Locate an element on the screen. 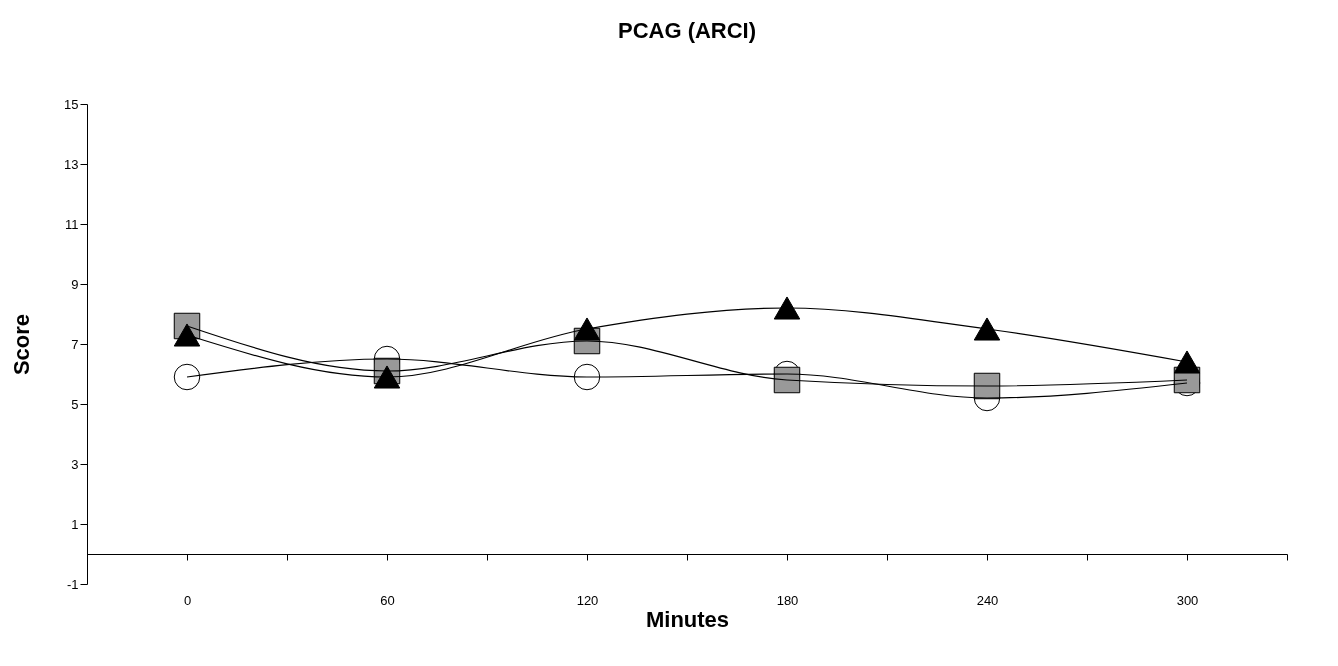  y-tick-label: 11 is located at coordinates (72, 224).